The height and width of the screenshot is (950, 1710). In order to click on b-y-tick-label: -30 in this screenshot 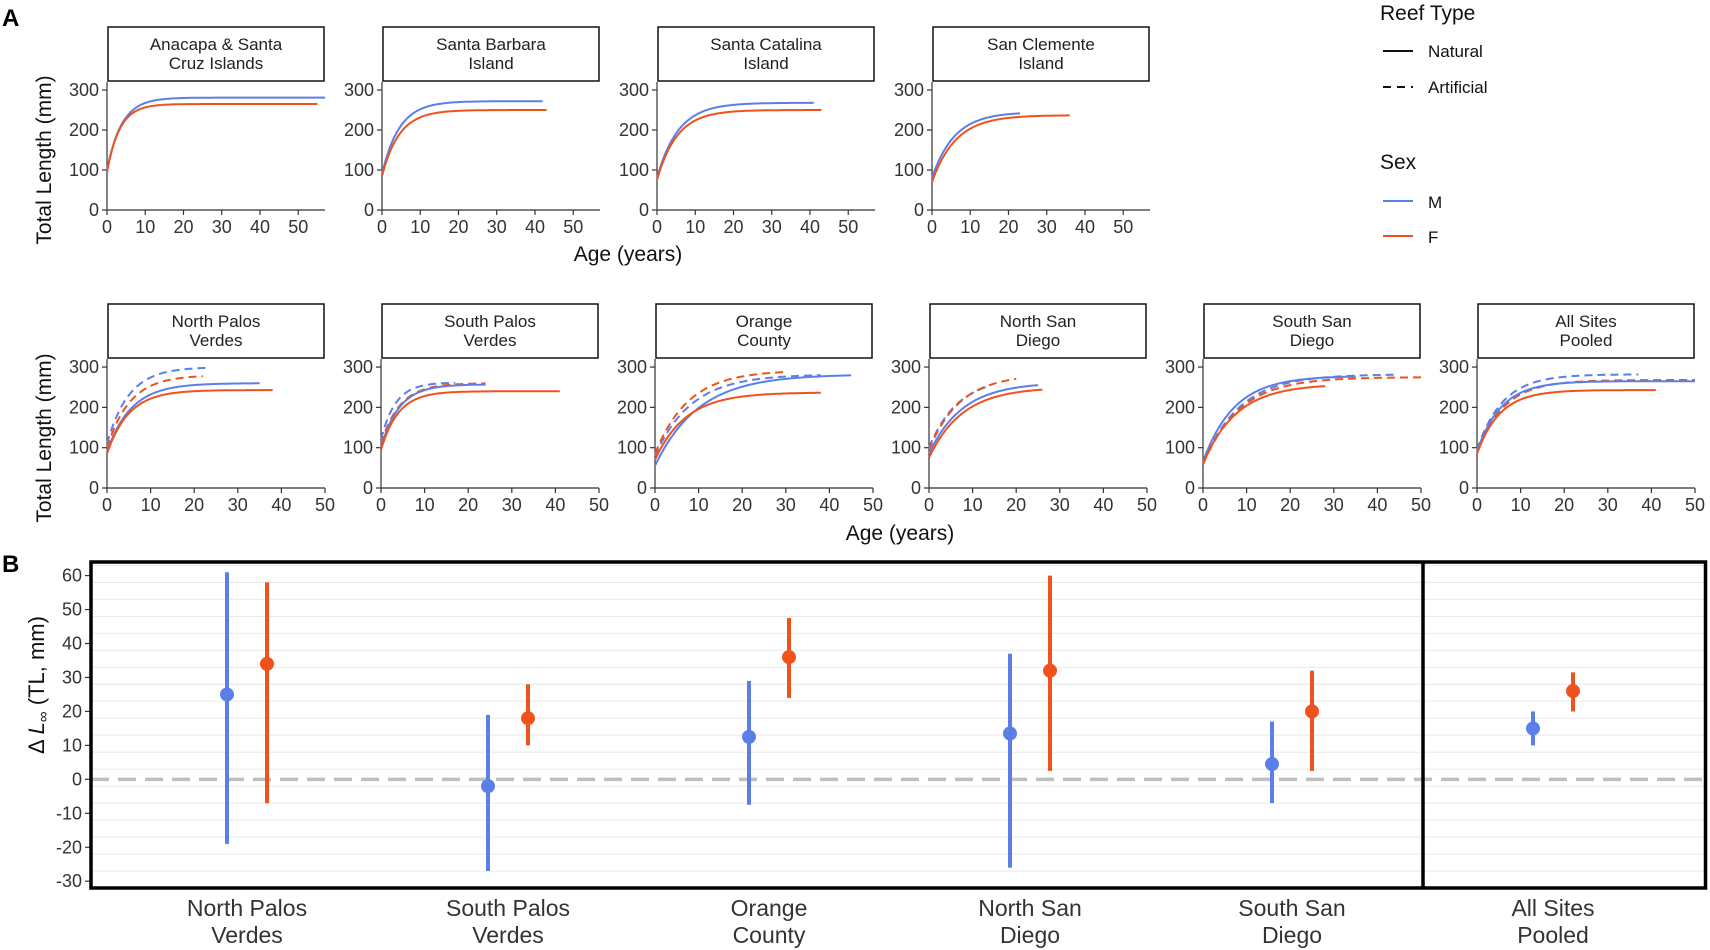, I will do `click(69, 881)`.